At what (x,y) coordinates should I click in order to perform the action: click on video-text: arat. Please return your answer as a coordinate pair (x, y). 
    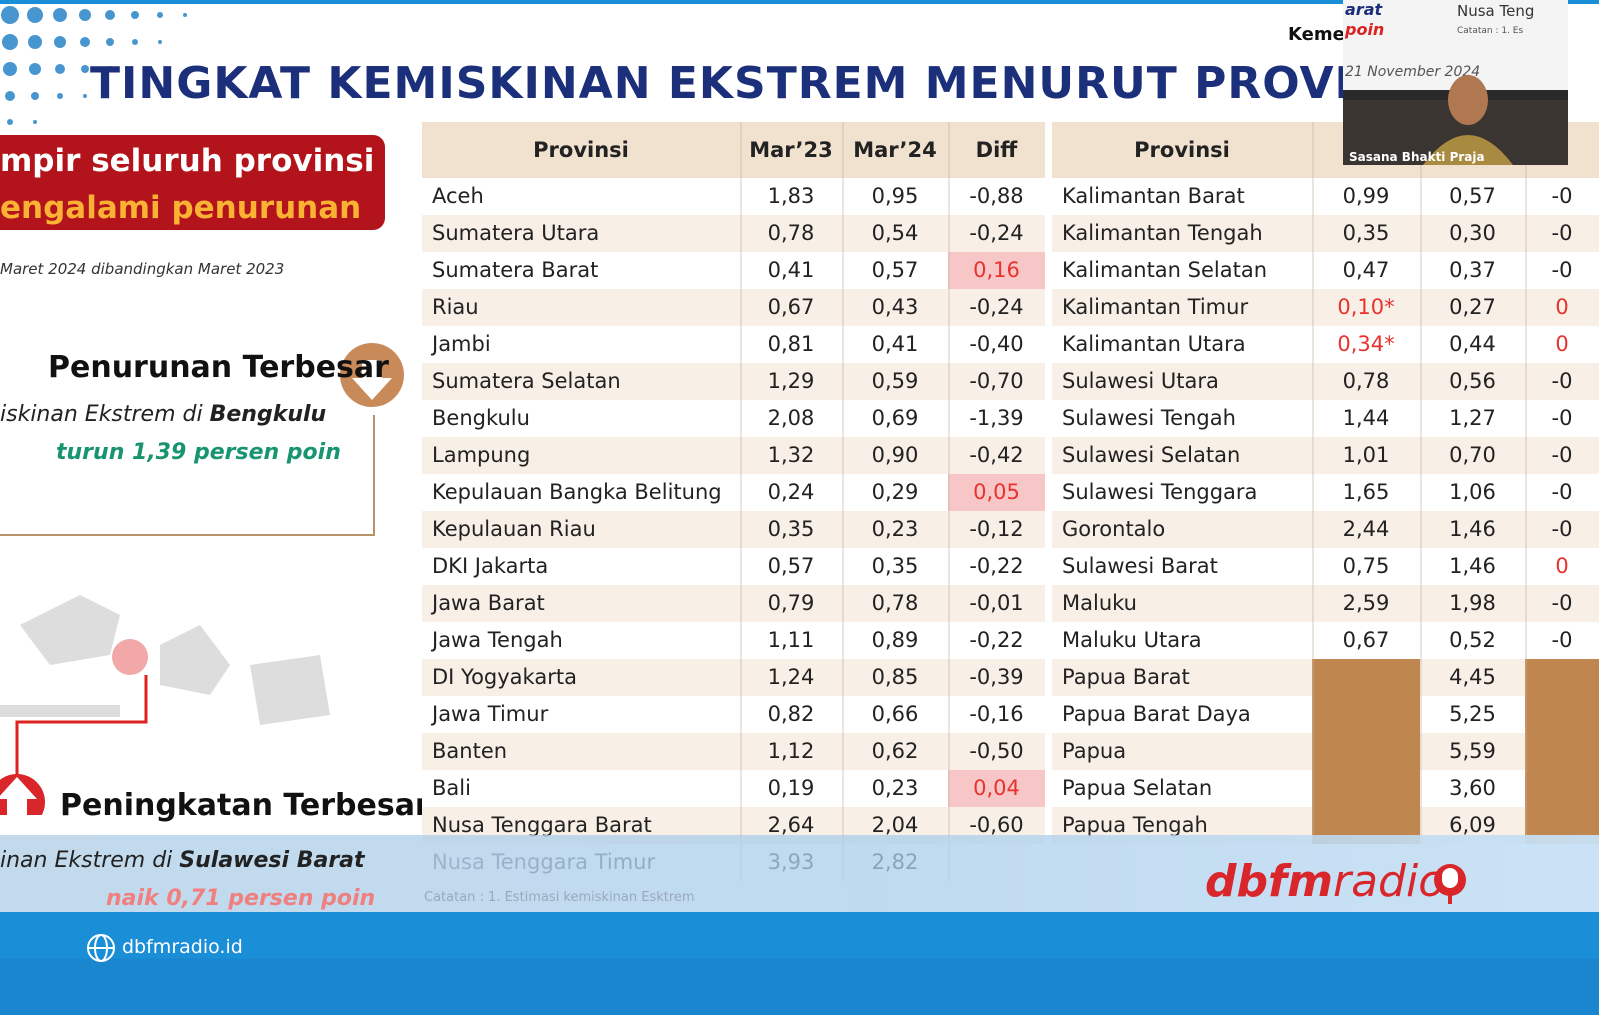
    Looking at the image, I should click on (1364, 9).